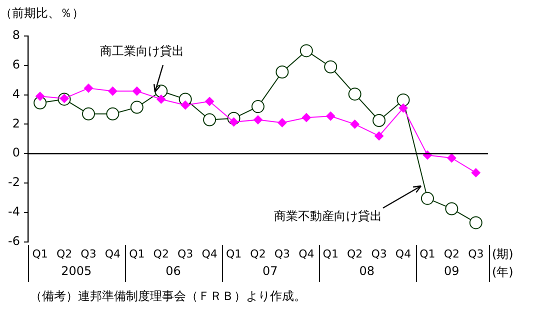  I want to click on text: 商業不動産向け貸出, so click(328, 216).